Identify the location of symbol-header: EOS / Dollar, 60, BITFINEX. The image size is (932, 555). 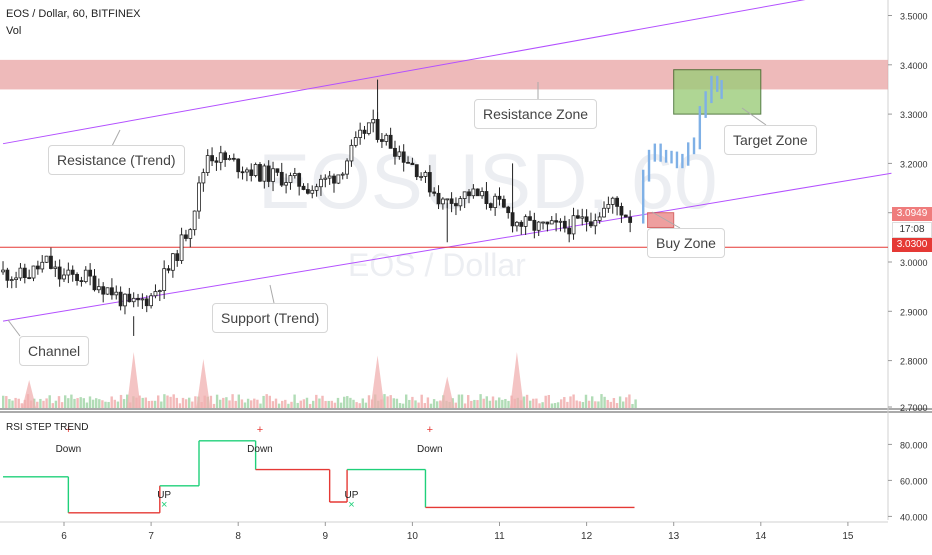
(73, 14).